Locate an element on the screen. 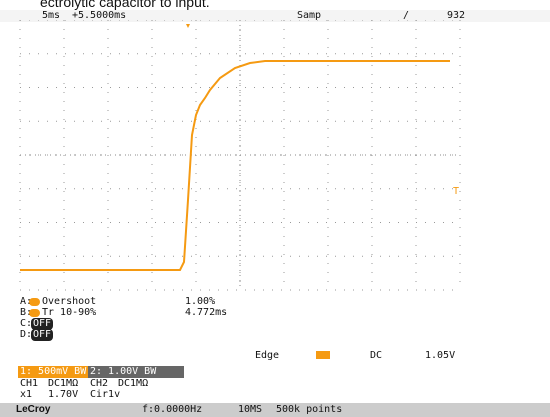  caption: ectrolytic capacitor to input. is located at coordinates (125, 5).